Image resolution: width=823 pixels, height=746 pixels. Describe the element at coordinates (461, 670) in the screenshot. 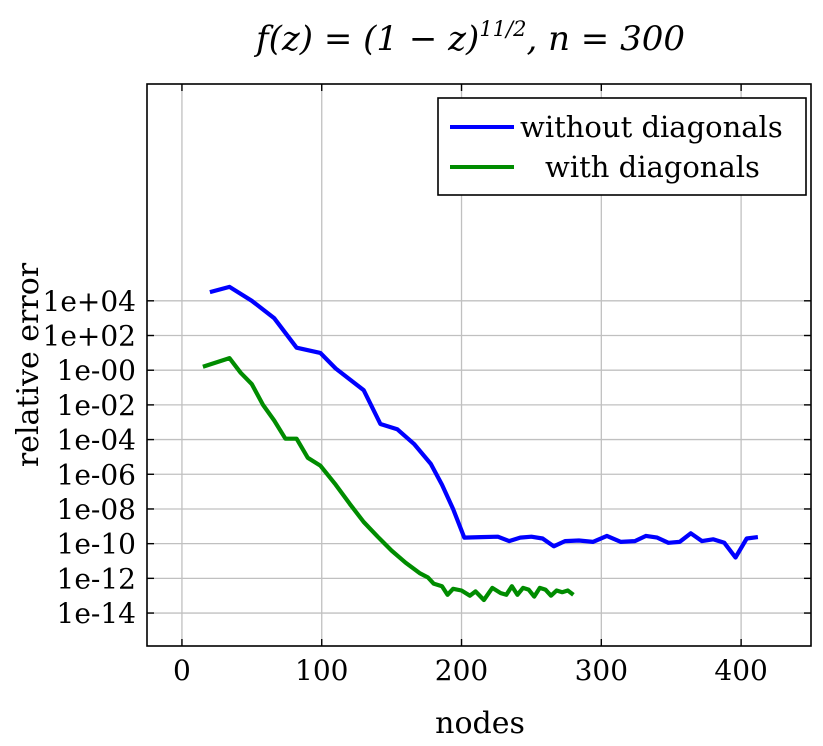

I see `x-tick-label: 200` at that location.